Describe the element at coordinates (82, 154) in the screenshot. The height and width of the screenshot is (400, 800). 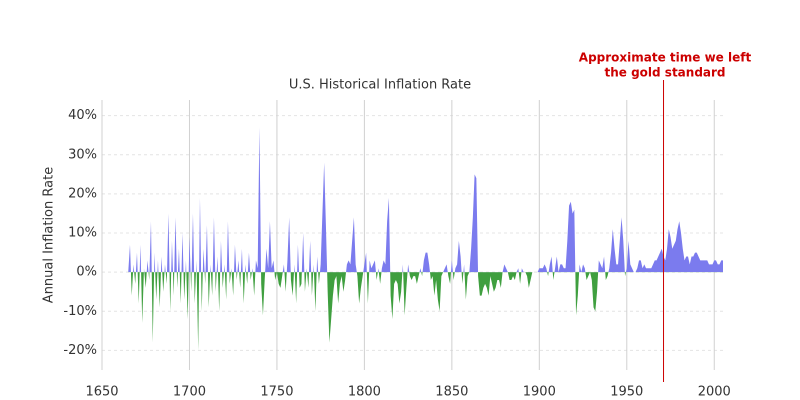
I see `y-tick-label: 30%` at that location.